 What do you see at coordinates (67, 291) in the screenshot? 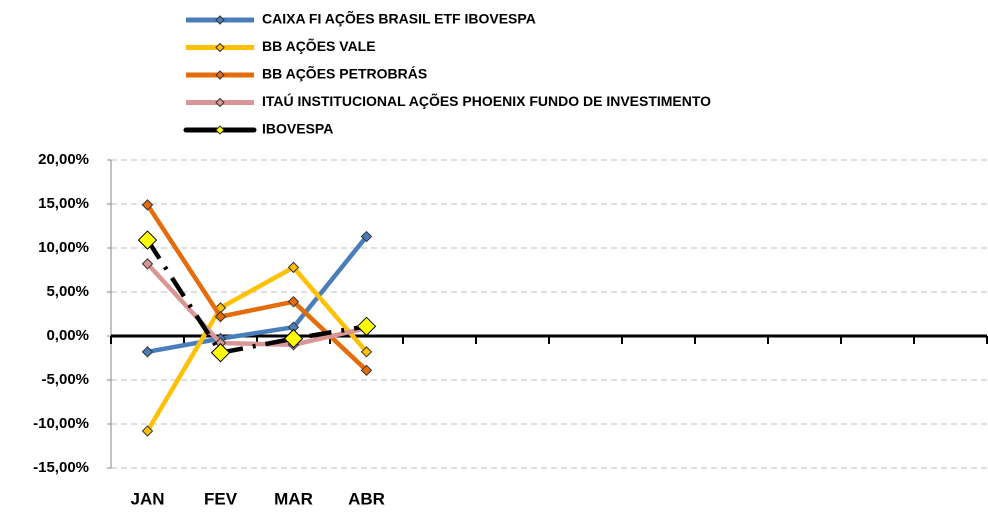
I see `y-tick-label: 5,00%` at bounding box center [67, 291].